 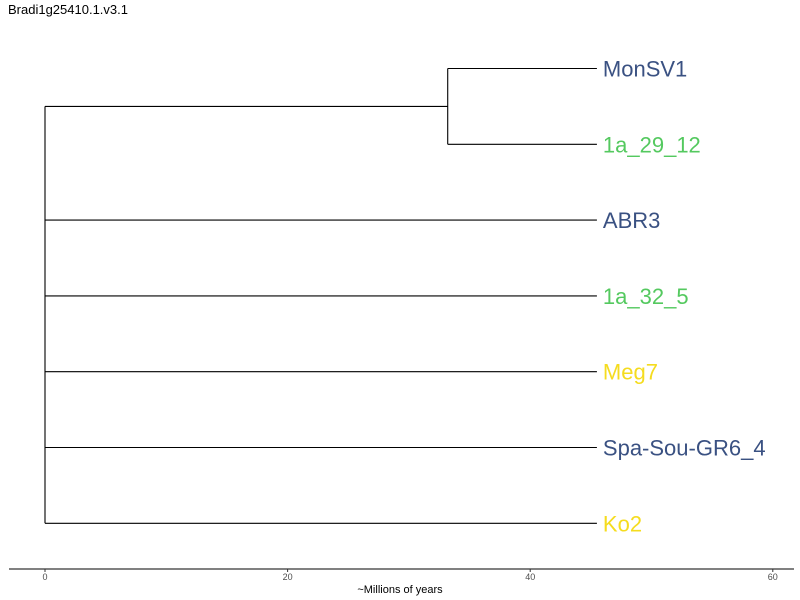 I want to click on tip-label-1a_29_12: 1a_29_12, so click(x=652, y=144).